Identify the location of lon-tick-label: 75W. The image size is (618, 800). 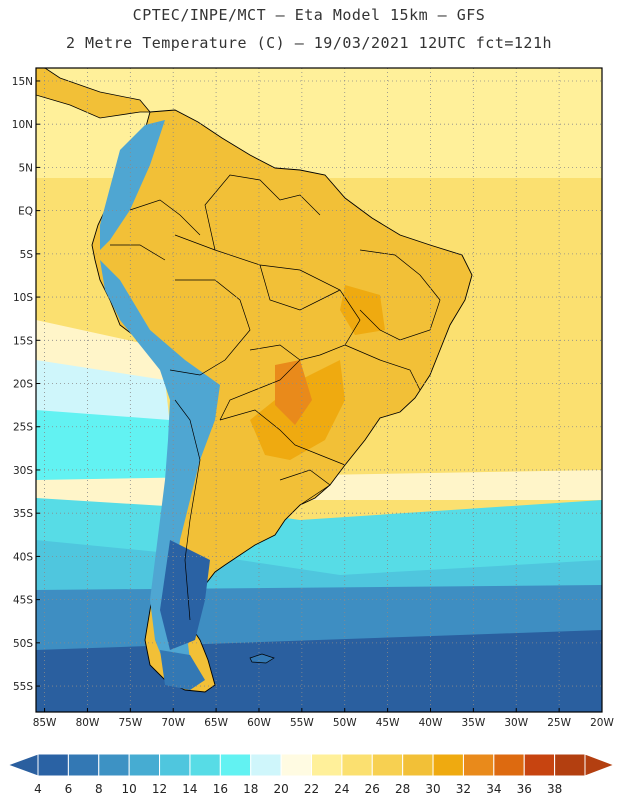
(130, 723).